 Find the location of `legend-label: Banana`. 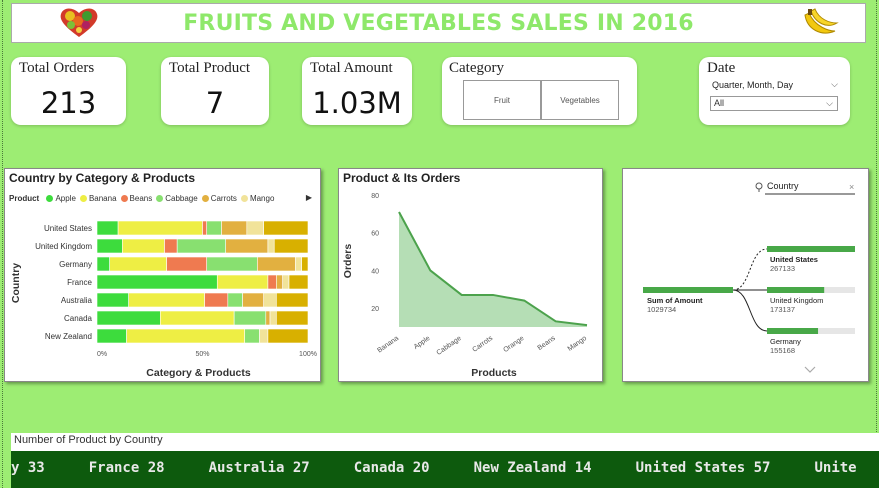

legend-label: Banana is located at coordinates (102, 198).